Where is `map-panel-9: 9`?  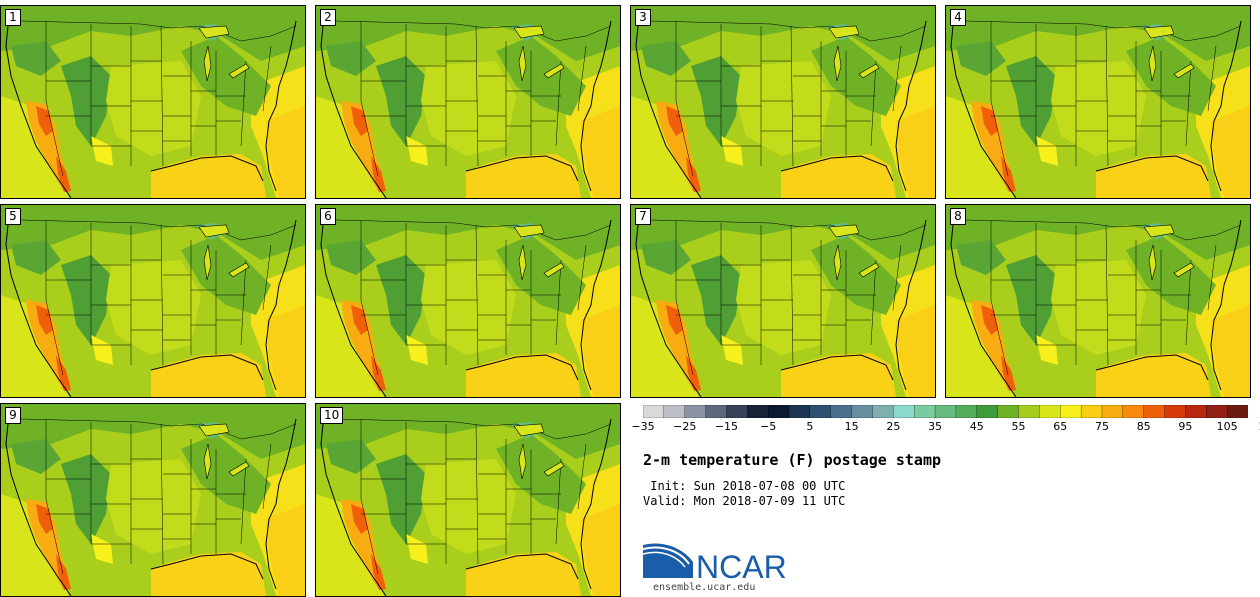 map-panel-9: 9 is located at coordinates (153, 500).